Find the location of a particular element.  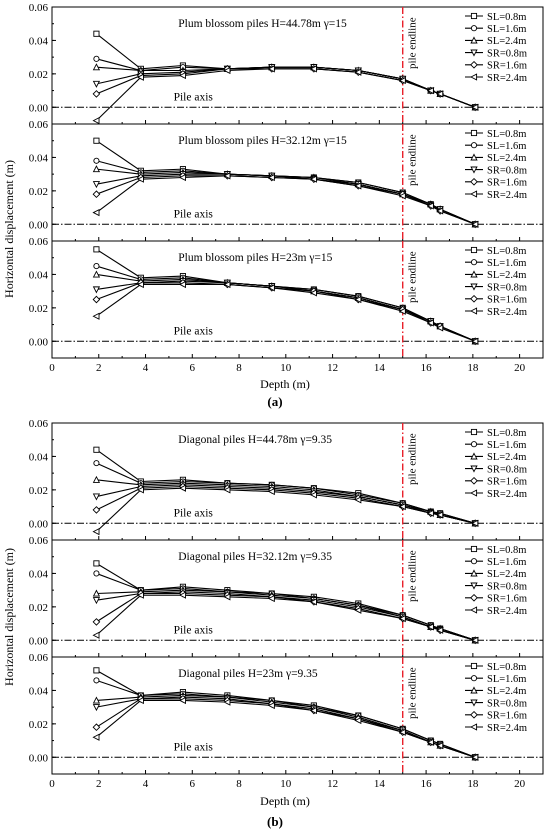

x-tick-label: 14 is located at coordinates (380, 784).